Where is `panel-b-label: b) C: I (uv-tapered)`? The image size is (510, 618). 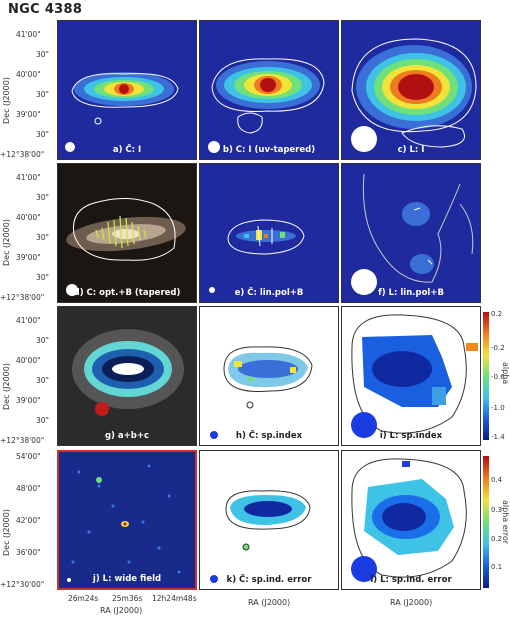
panel-b-label: b) C: I (uv-tapered) is located at coordinates (269, 150).